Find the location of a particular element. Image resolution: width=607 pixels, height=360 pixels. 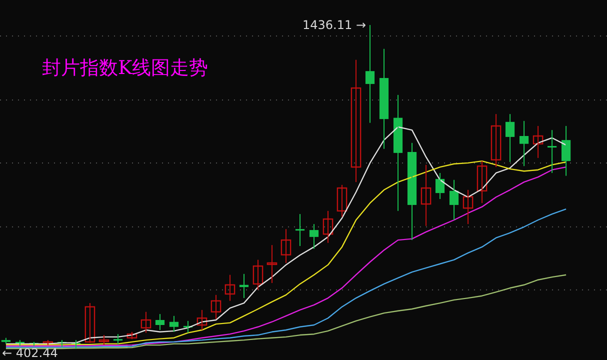

annotation: 1436.11 → is located at coordinates (334, 25).